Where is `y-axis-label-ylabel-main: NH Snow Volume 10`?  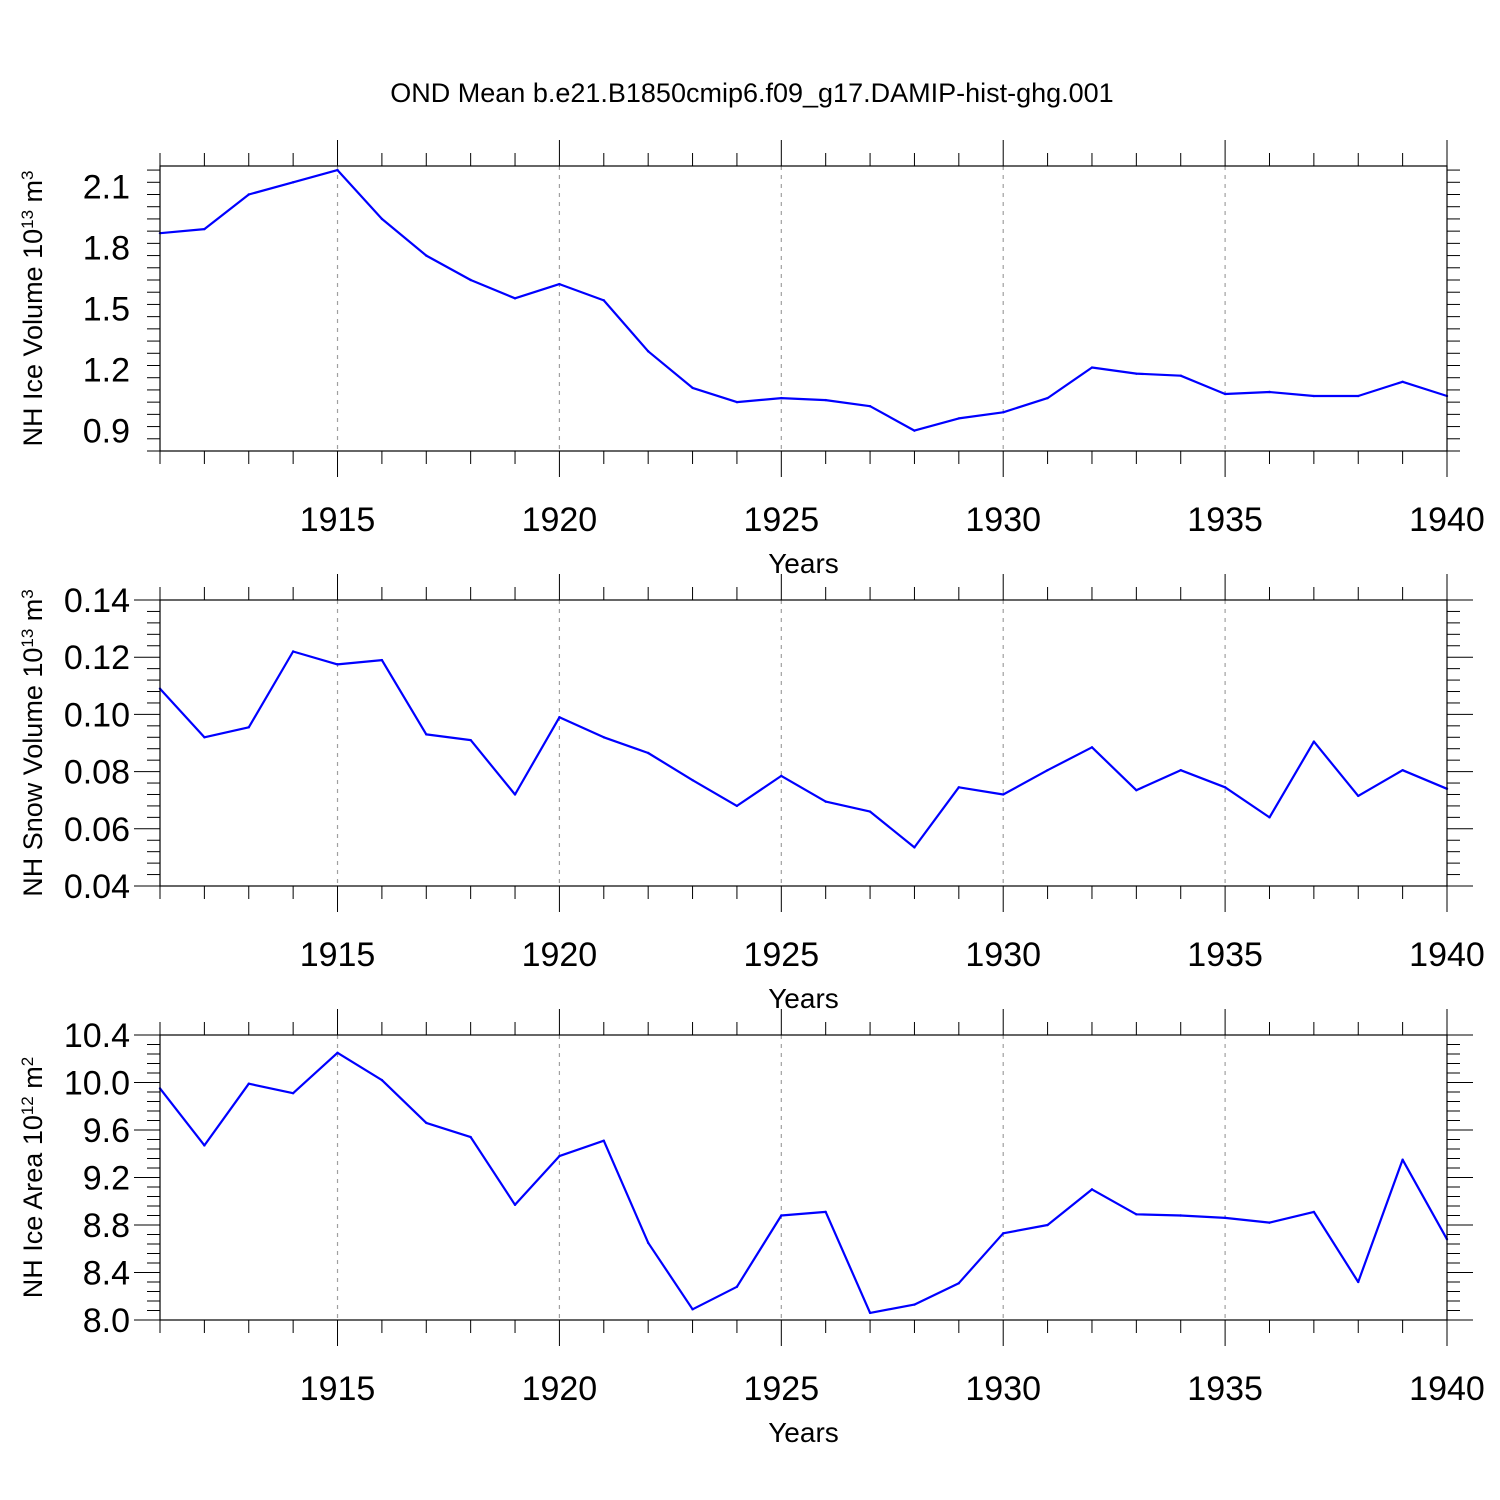 y-axis-label-ylabel-main: NH Snow Volume 10 is located at coordinates (33, 772).